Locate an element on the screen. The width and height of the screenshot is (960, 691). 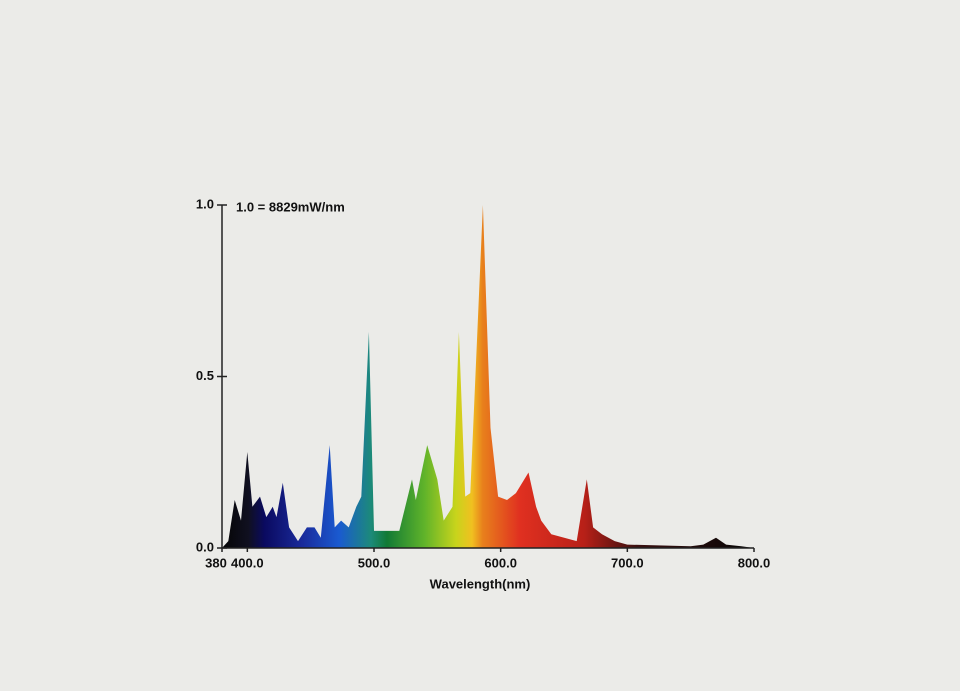
x-tick-label: 800.0 is located at coordinates (754, 562).